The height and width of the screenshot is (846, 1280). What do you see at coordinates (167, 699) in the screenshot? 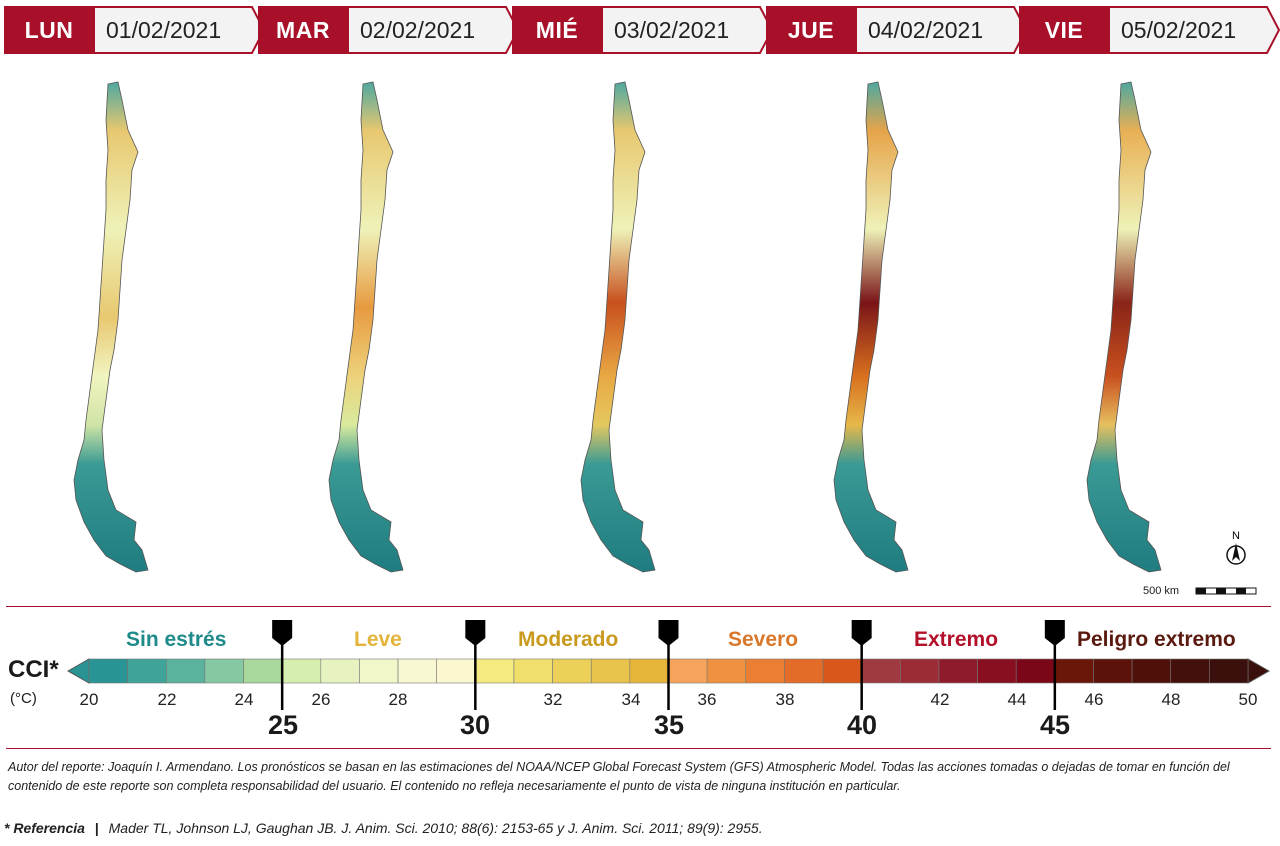
I see `tick-label: 22` at bounding box center [167, 699].